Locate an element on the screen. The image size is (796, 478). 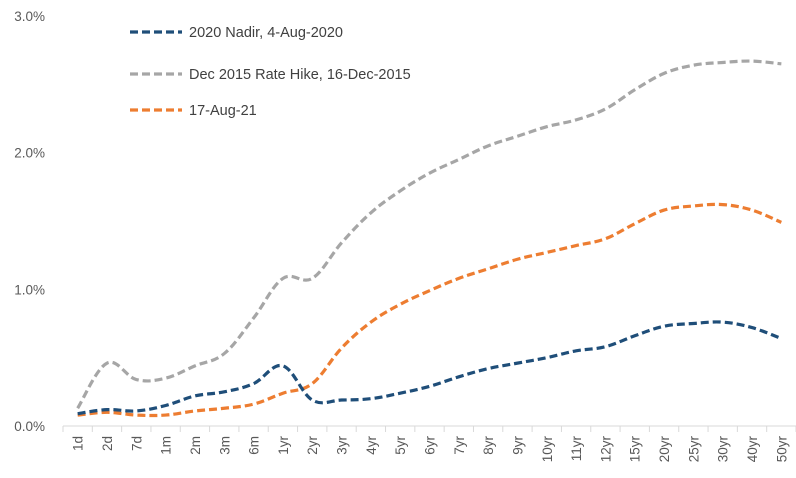
y-tick-label: 2.0% is located at coordinates (29, 153).